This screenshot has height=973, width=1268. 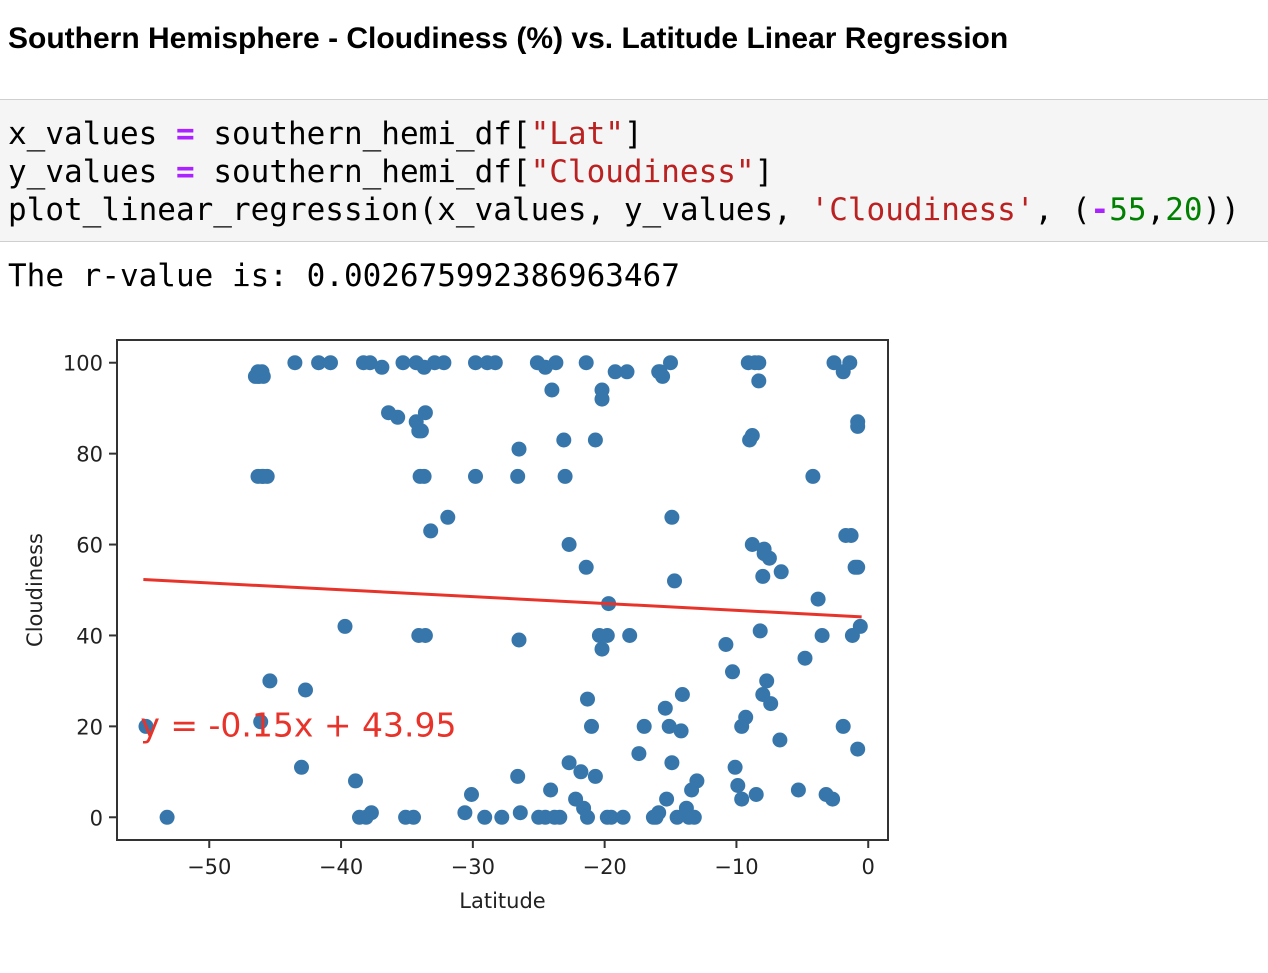 I want to click on code-comma: ,, so click(x=1156, y=210).